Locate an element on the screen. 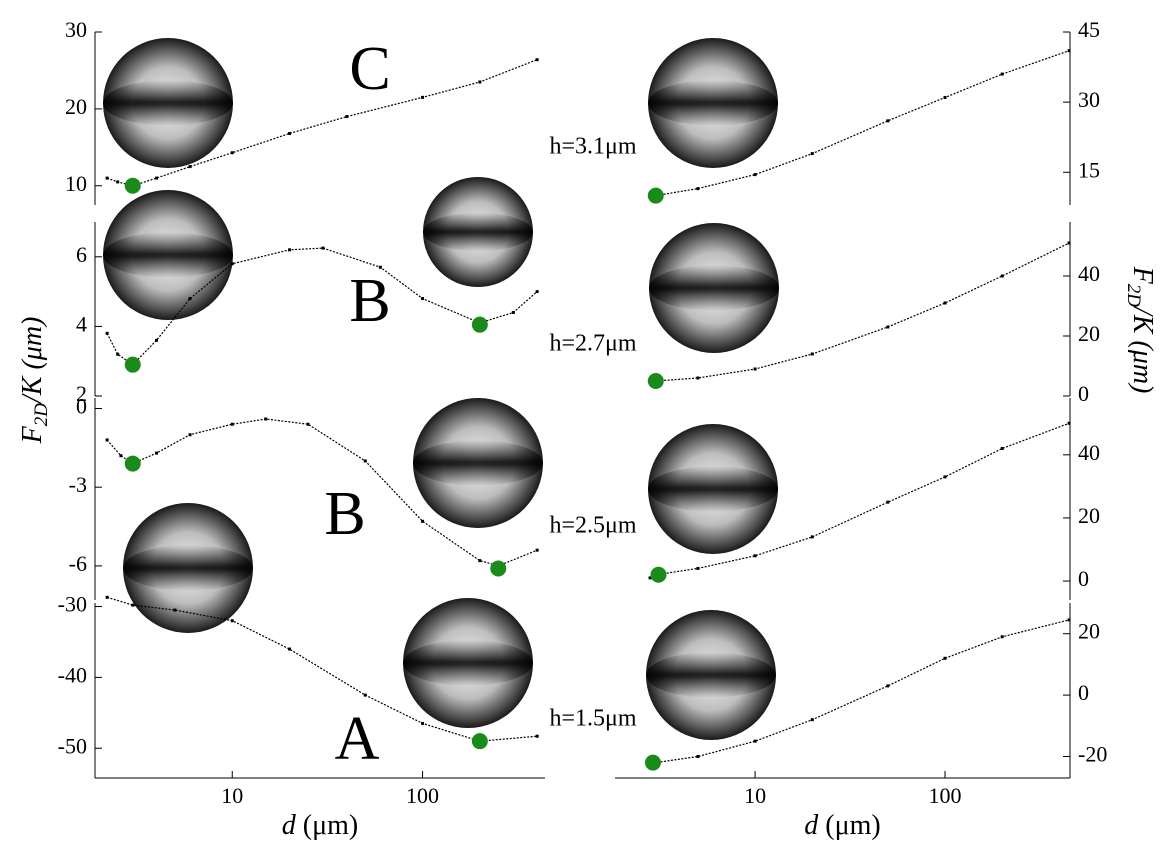  y-tick-label: 10 is located at coordinates (76, 183).